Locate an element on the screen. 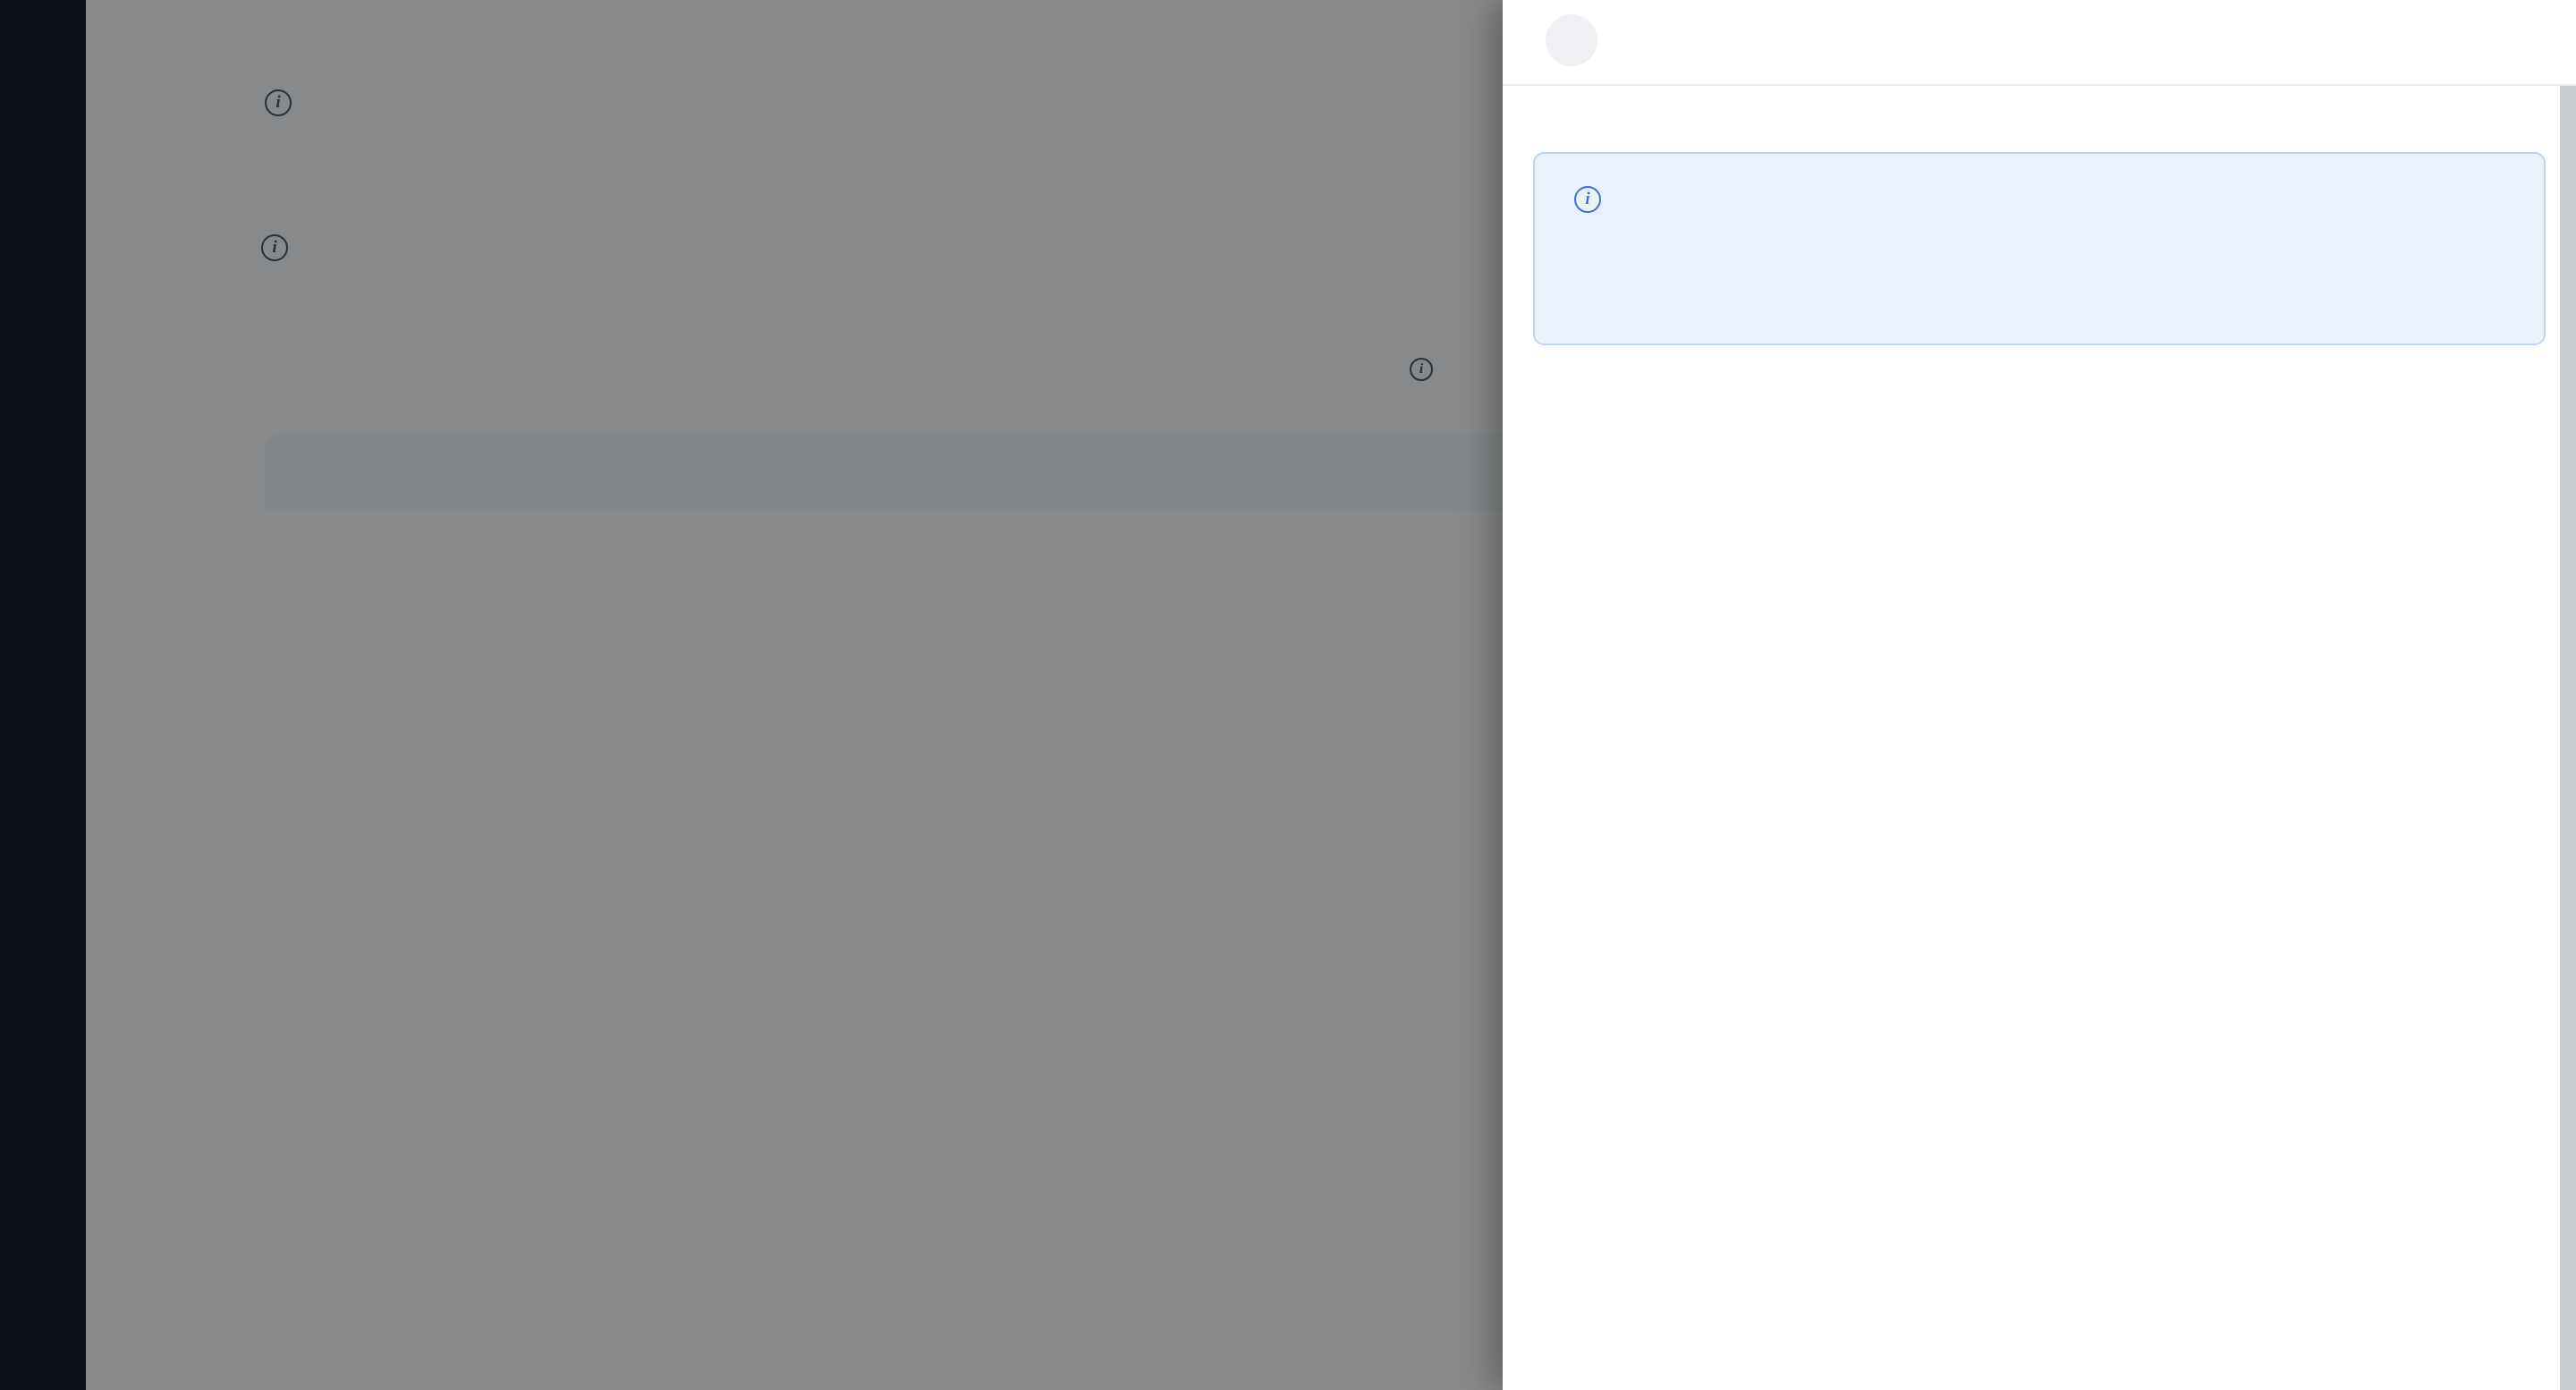  worker-group-row: i is located at coordinates (942, 374).